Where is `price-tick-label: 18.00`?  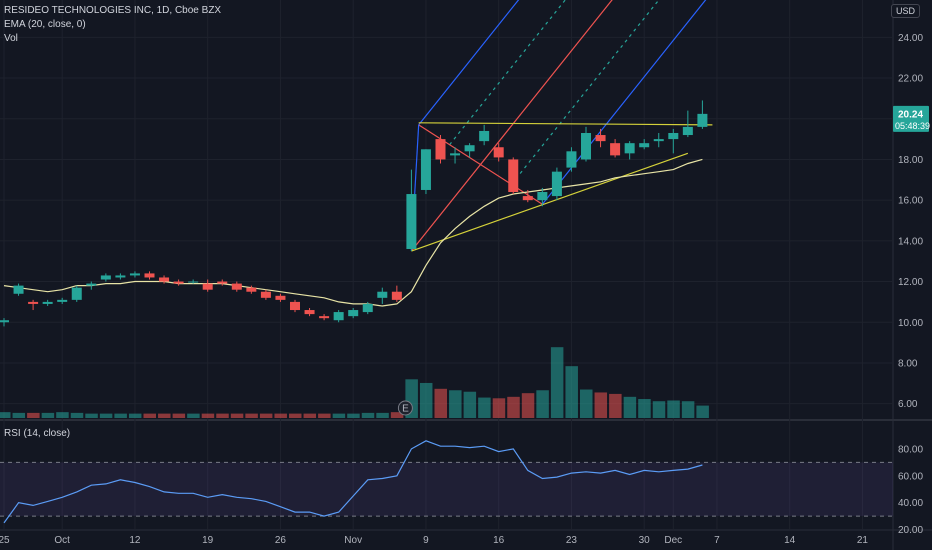 price-tick-label: 18.00 is located at coordinates (910, 160).